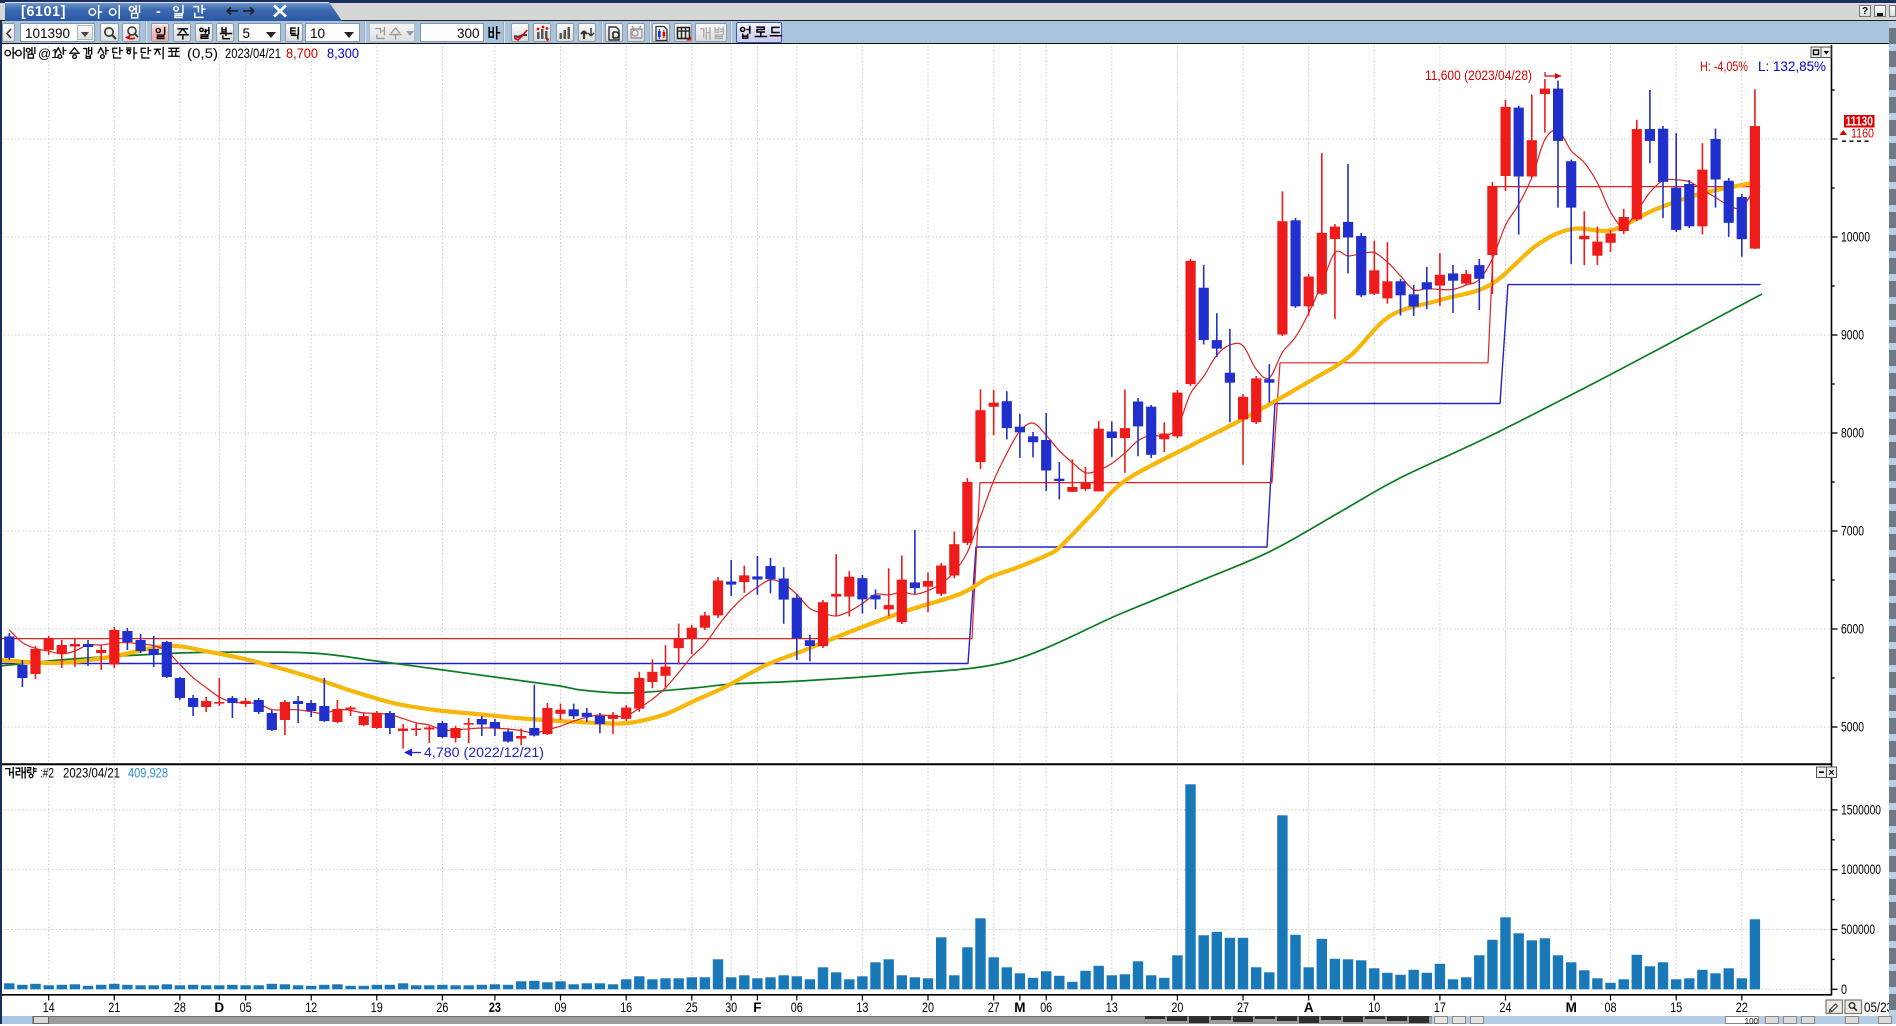 This screenshot has width=1896, height=1026. Describe the element at coordinates (1858, 929) in the screenshot. I see `svg-text: 500000` at that location.